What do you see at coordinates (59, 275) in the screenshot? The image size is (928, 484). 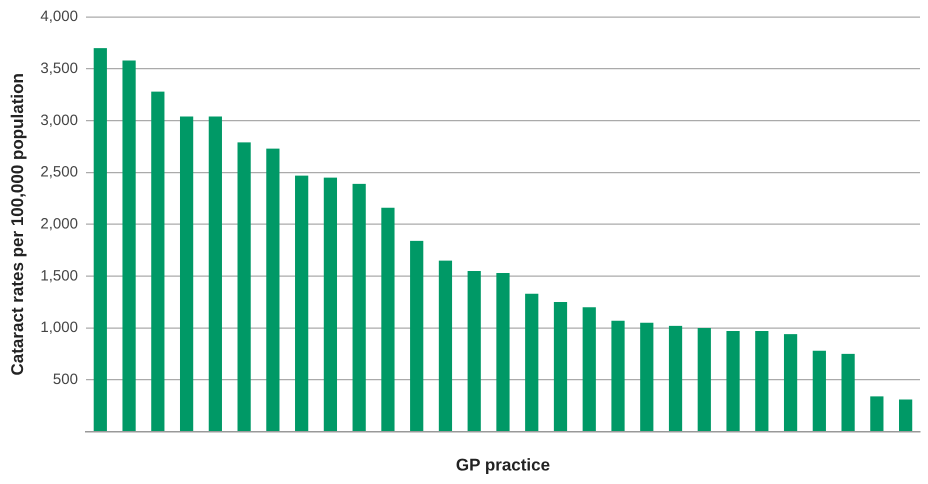 I see `y-tick-label: 1,500` at bounding box center [59, 275].